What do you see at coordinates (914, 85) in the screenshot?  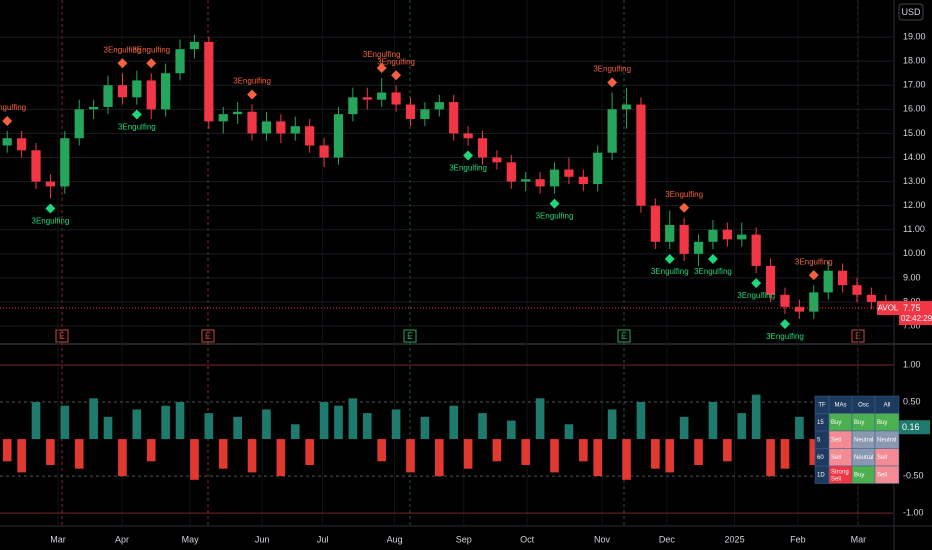 I see `y-tick-label: 17.00` at bounding box center [914, 85].